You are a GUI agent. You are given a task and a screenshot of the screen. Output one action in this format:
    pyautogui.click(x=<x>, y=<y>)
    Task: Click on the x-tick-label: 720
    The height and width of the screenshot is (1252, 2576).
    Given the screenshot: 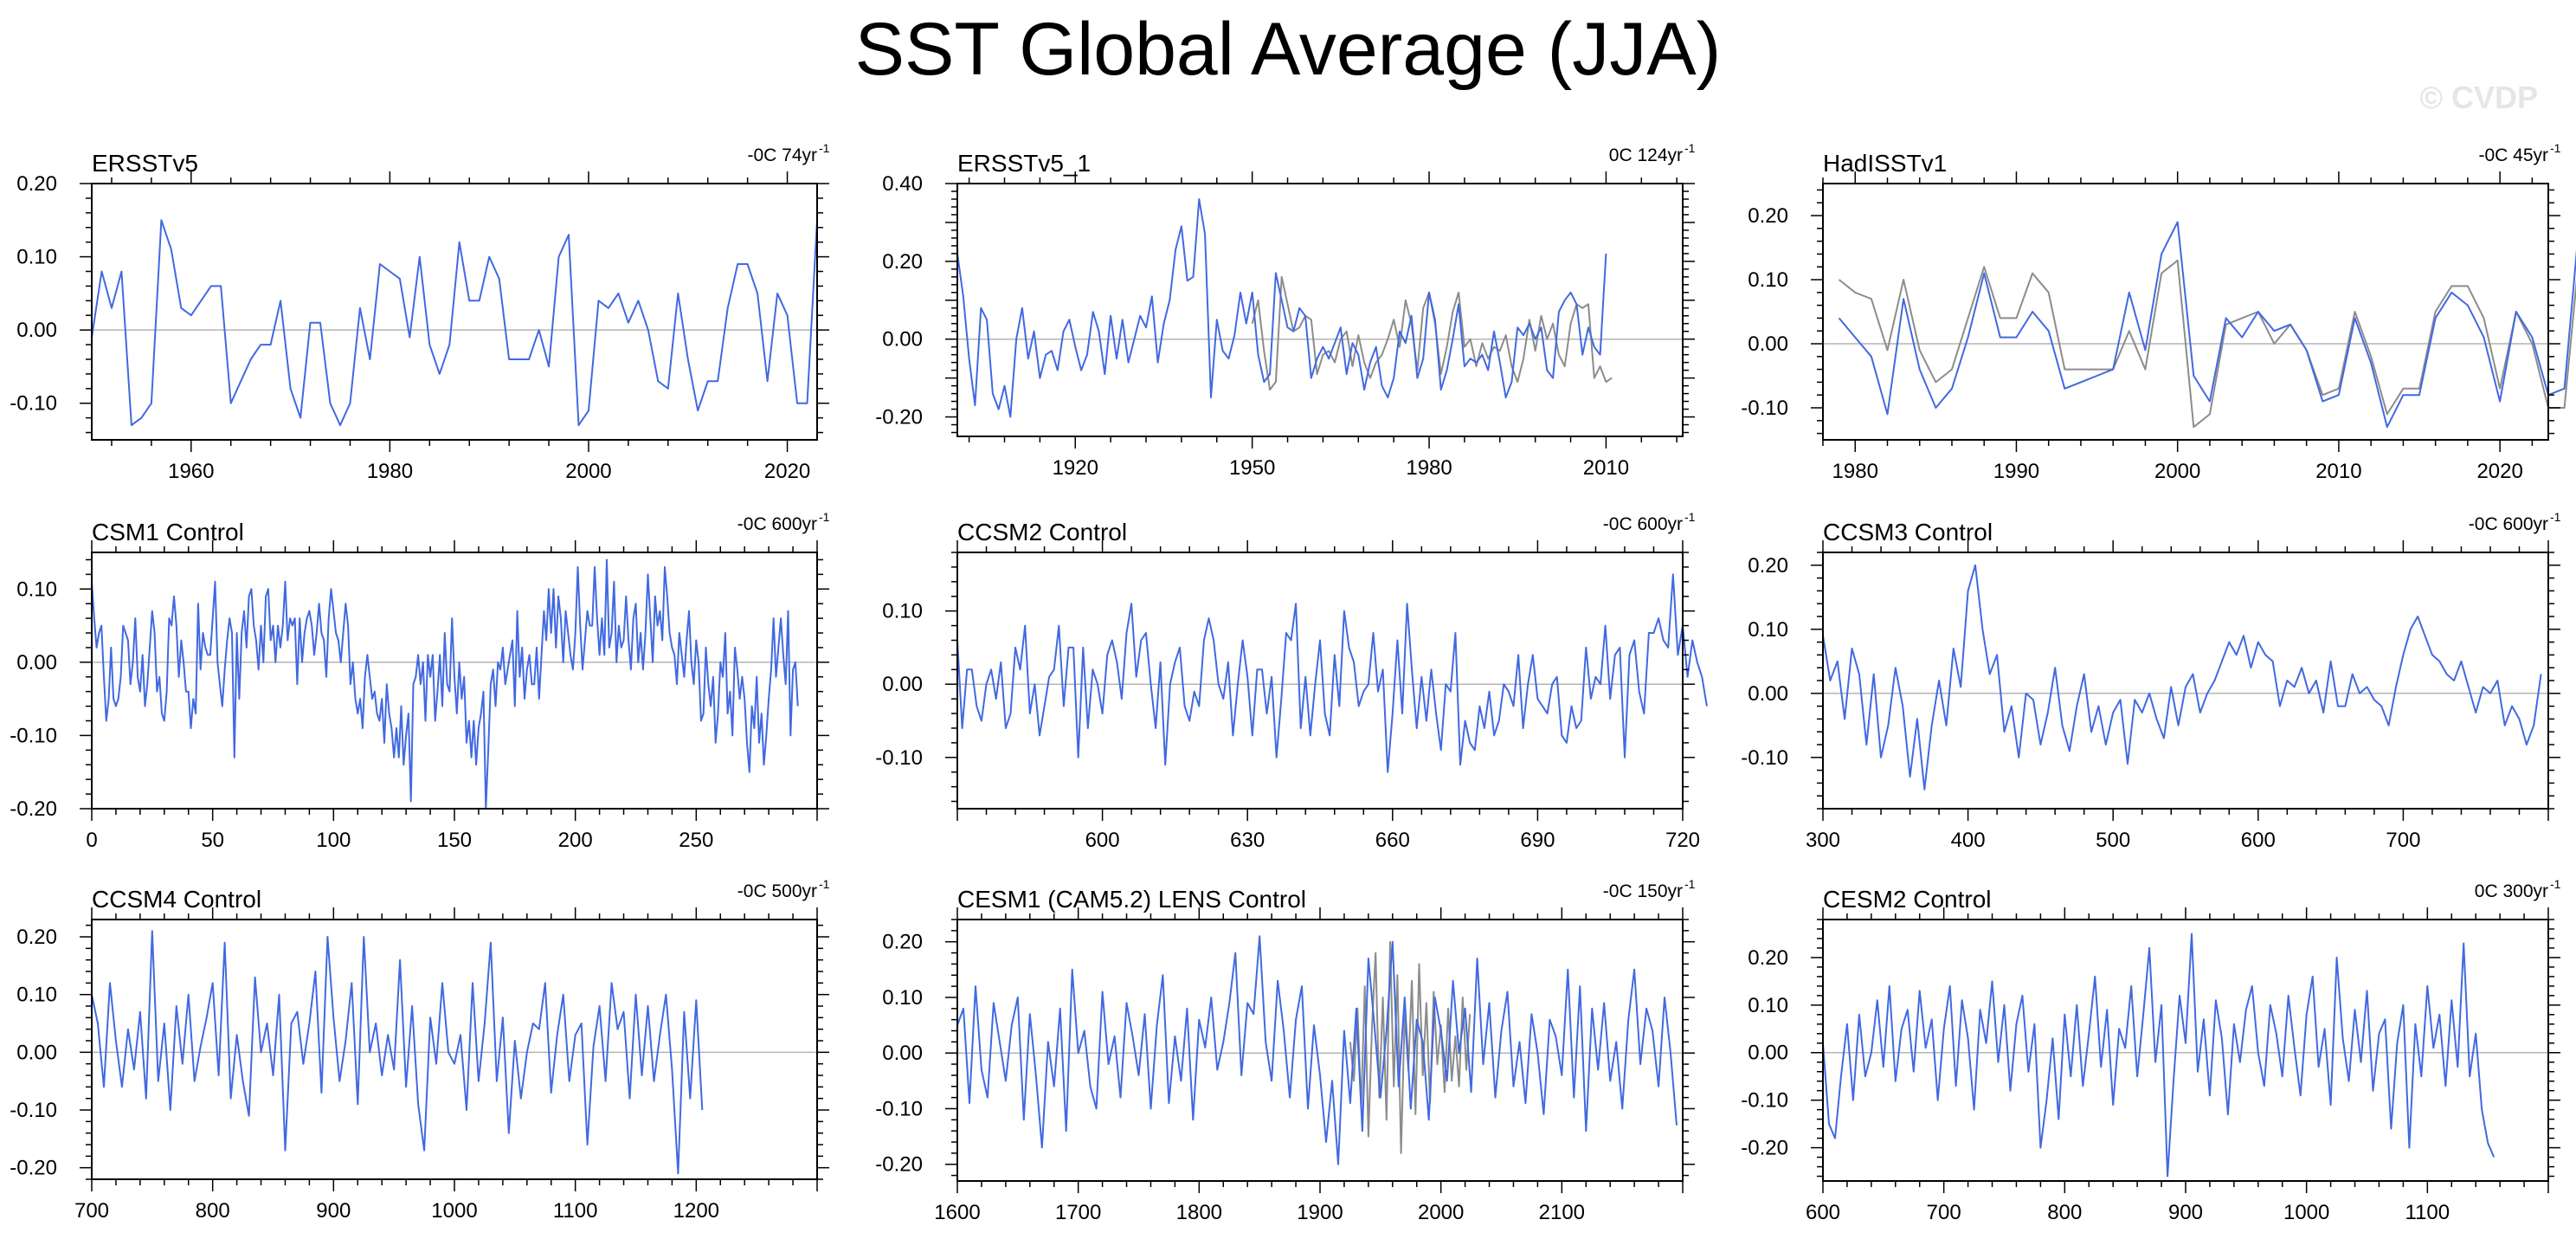 What is the action you would take?
    pyautogui.click(x=1682, y=840)
    